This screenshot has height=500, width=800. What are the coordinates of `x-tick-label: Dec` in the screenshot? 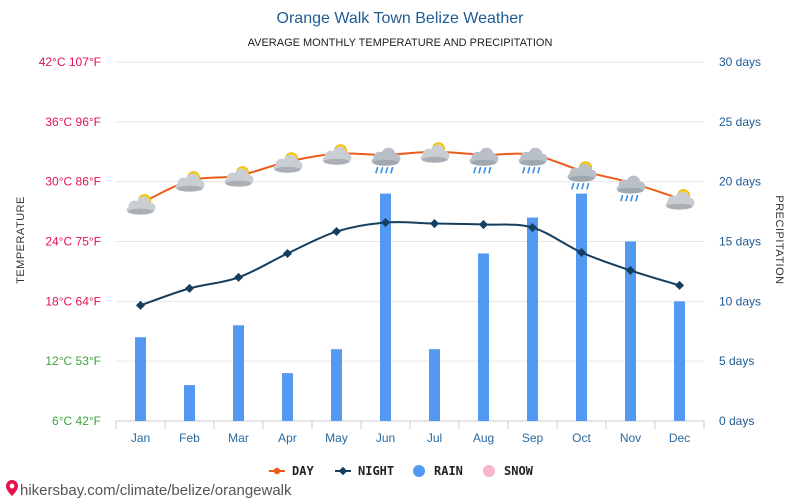 It's located at (679, 438).